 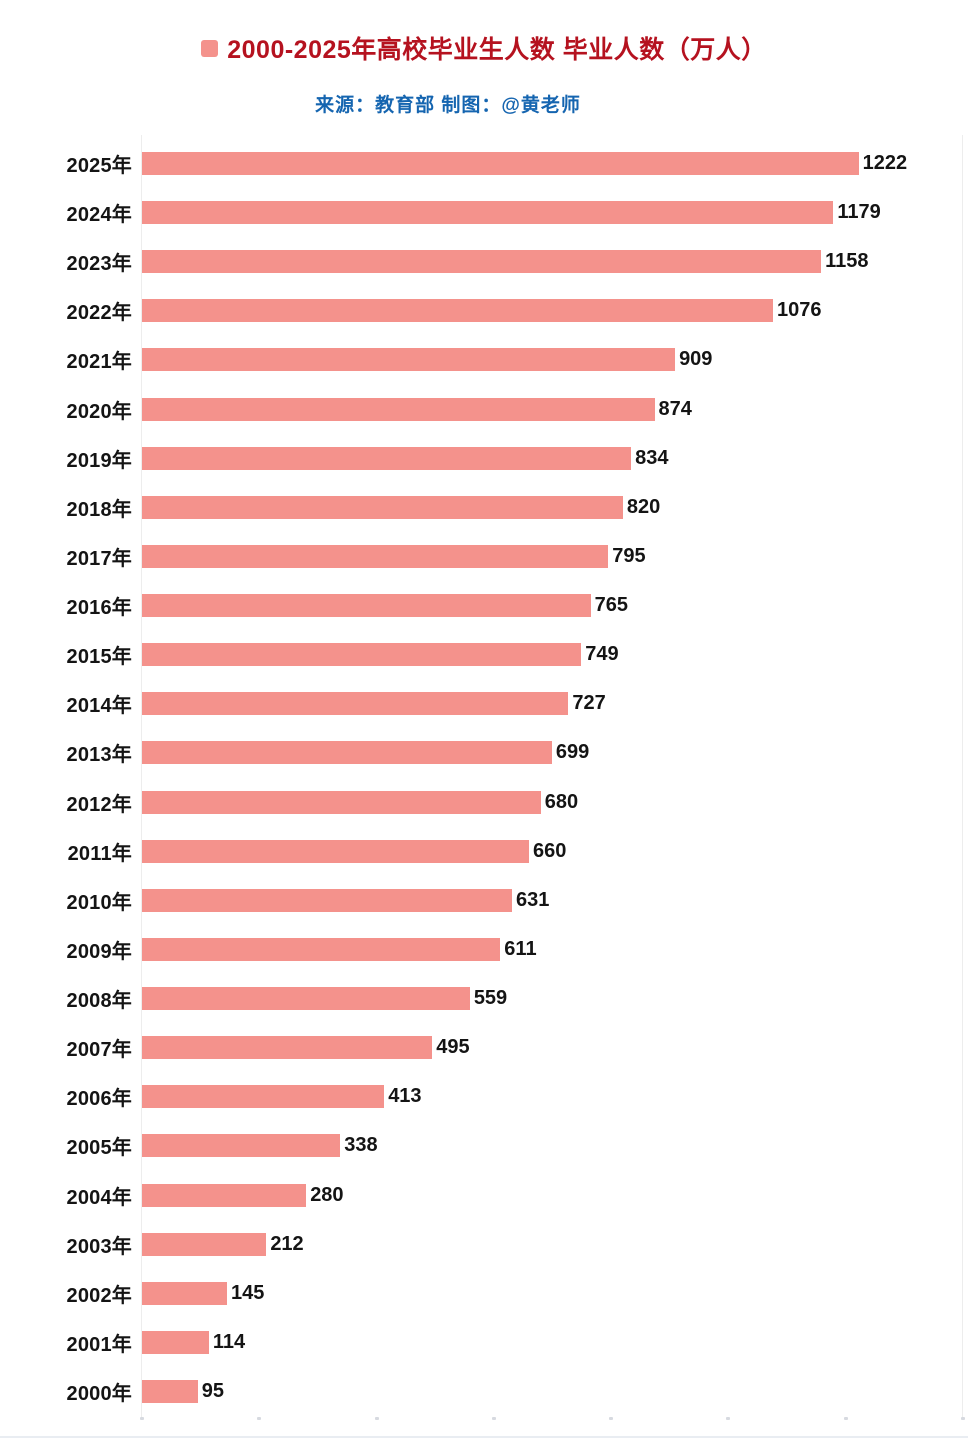 I want to click on year-label: 2005年, so click(x=99, y=1148).